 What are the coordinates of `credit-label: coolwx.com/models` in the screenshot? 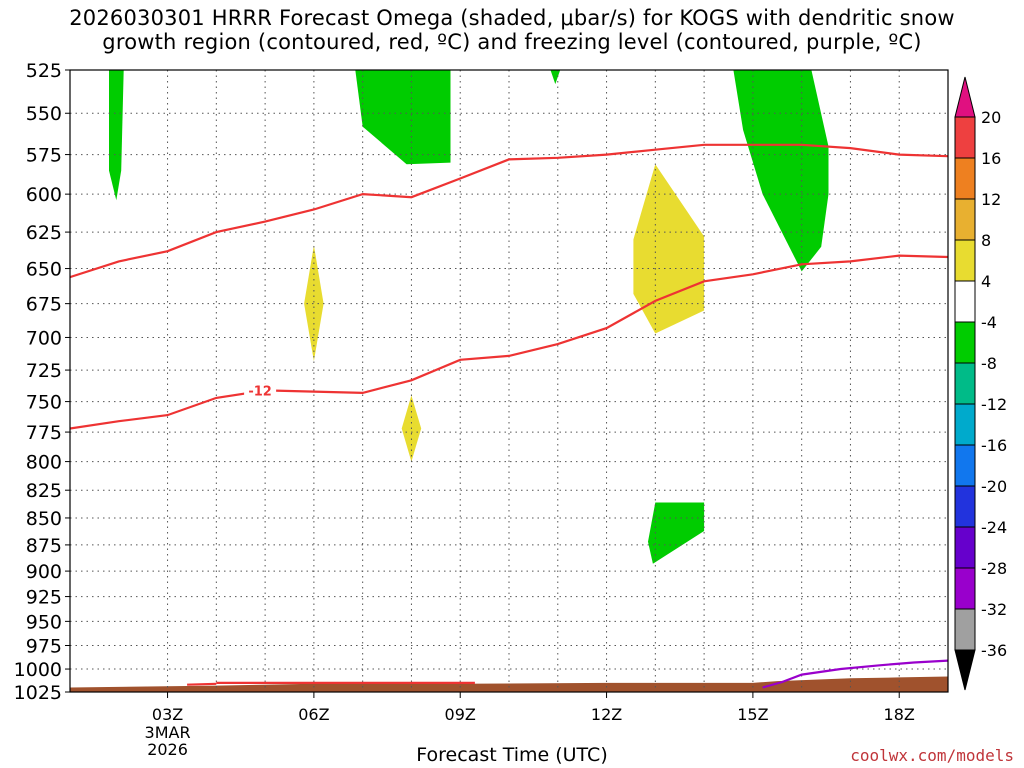 It's located at (932, 755).